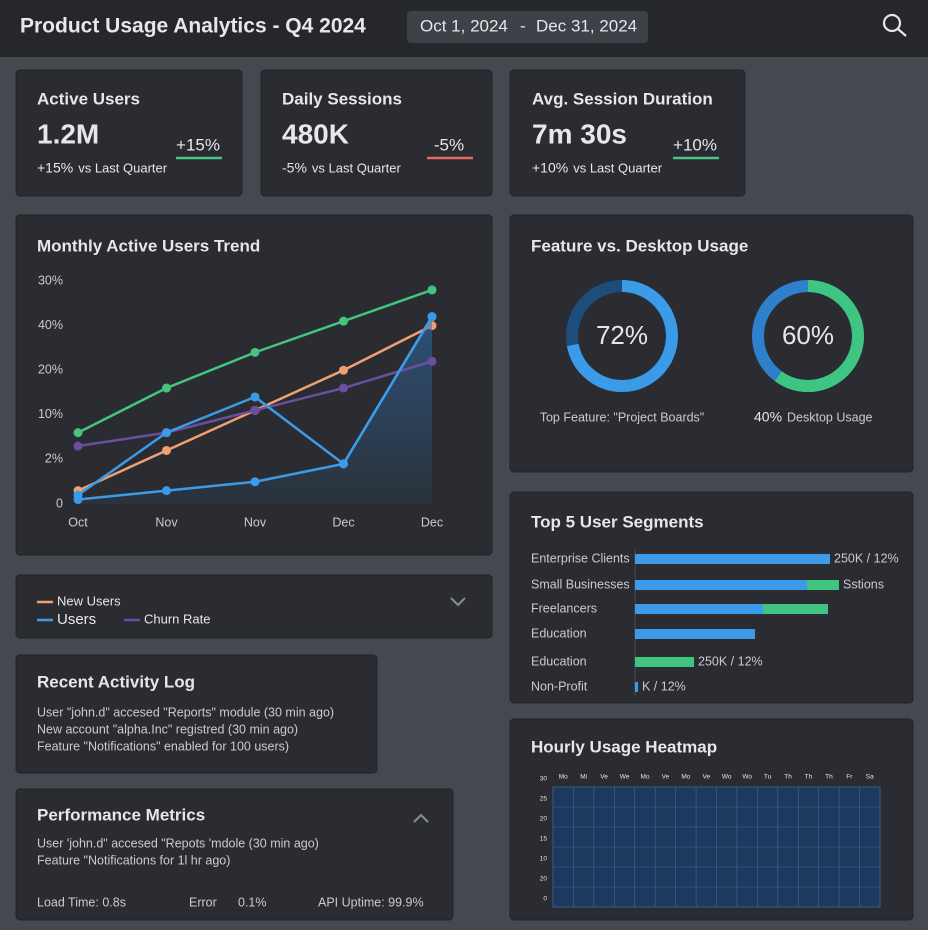 This screenshot has width=928, height=930. Describe the element at coordinates (193, 26) in the screenshot. I see `page-title: Product Usage Analytics - Q4 2024` at that location.